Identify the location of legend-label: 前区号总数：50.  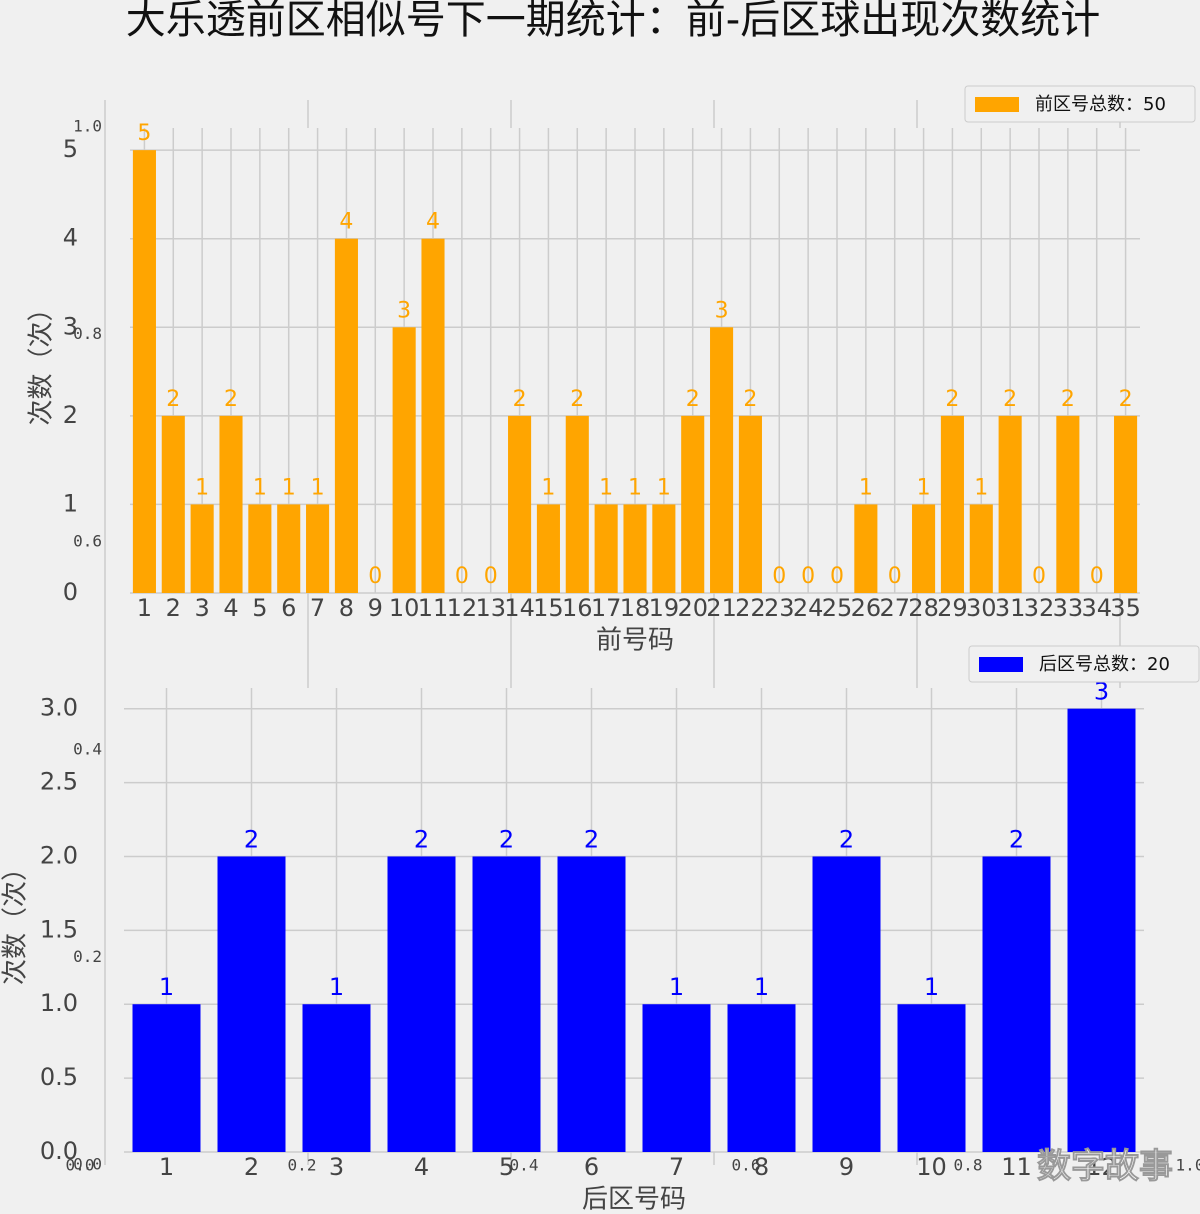
(1100, 104).